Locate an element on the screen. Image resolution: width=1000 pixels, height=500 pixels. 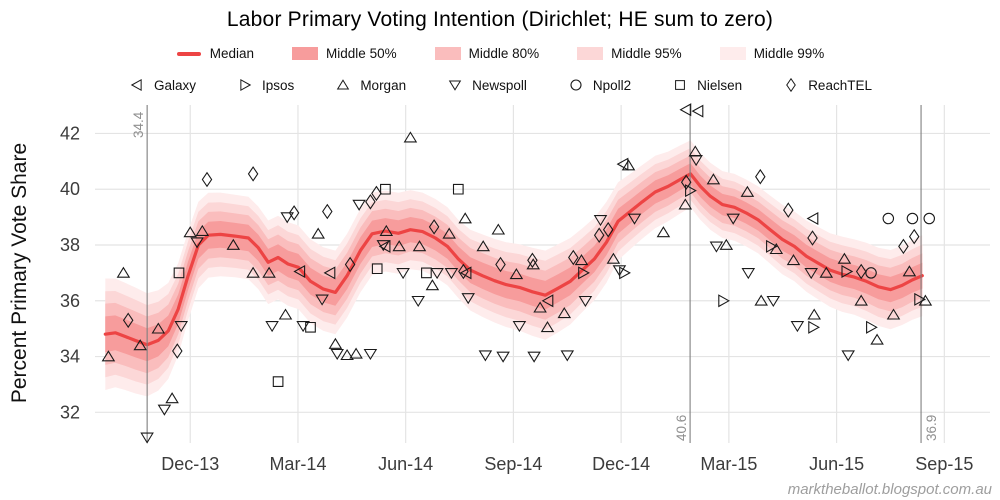
triangle-left-icon is located at coordinates (136, 85).